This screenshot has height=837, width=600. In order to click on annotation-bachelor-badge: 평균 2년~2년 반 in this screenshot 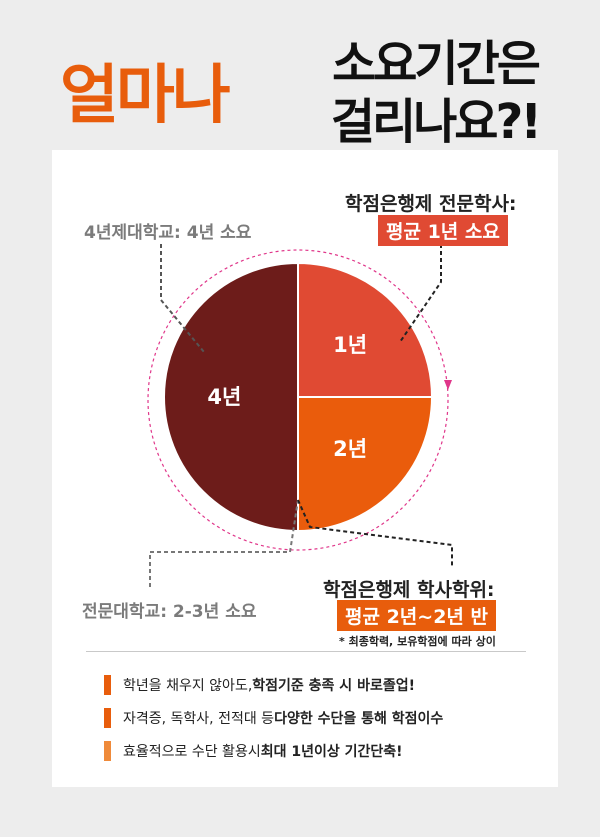, I will do `click(416, 615)`.